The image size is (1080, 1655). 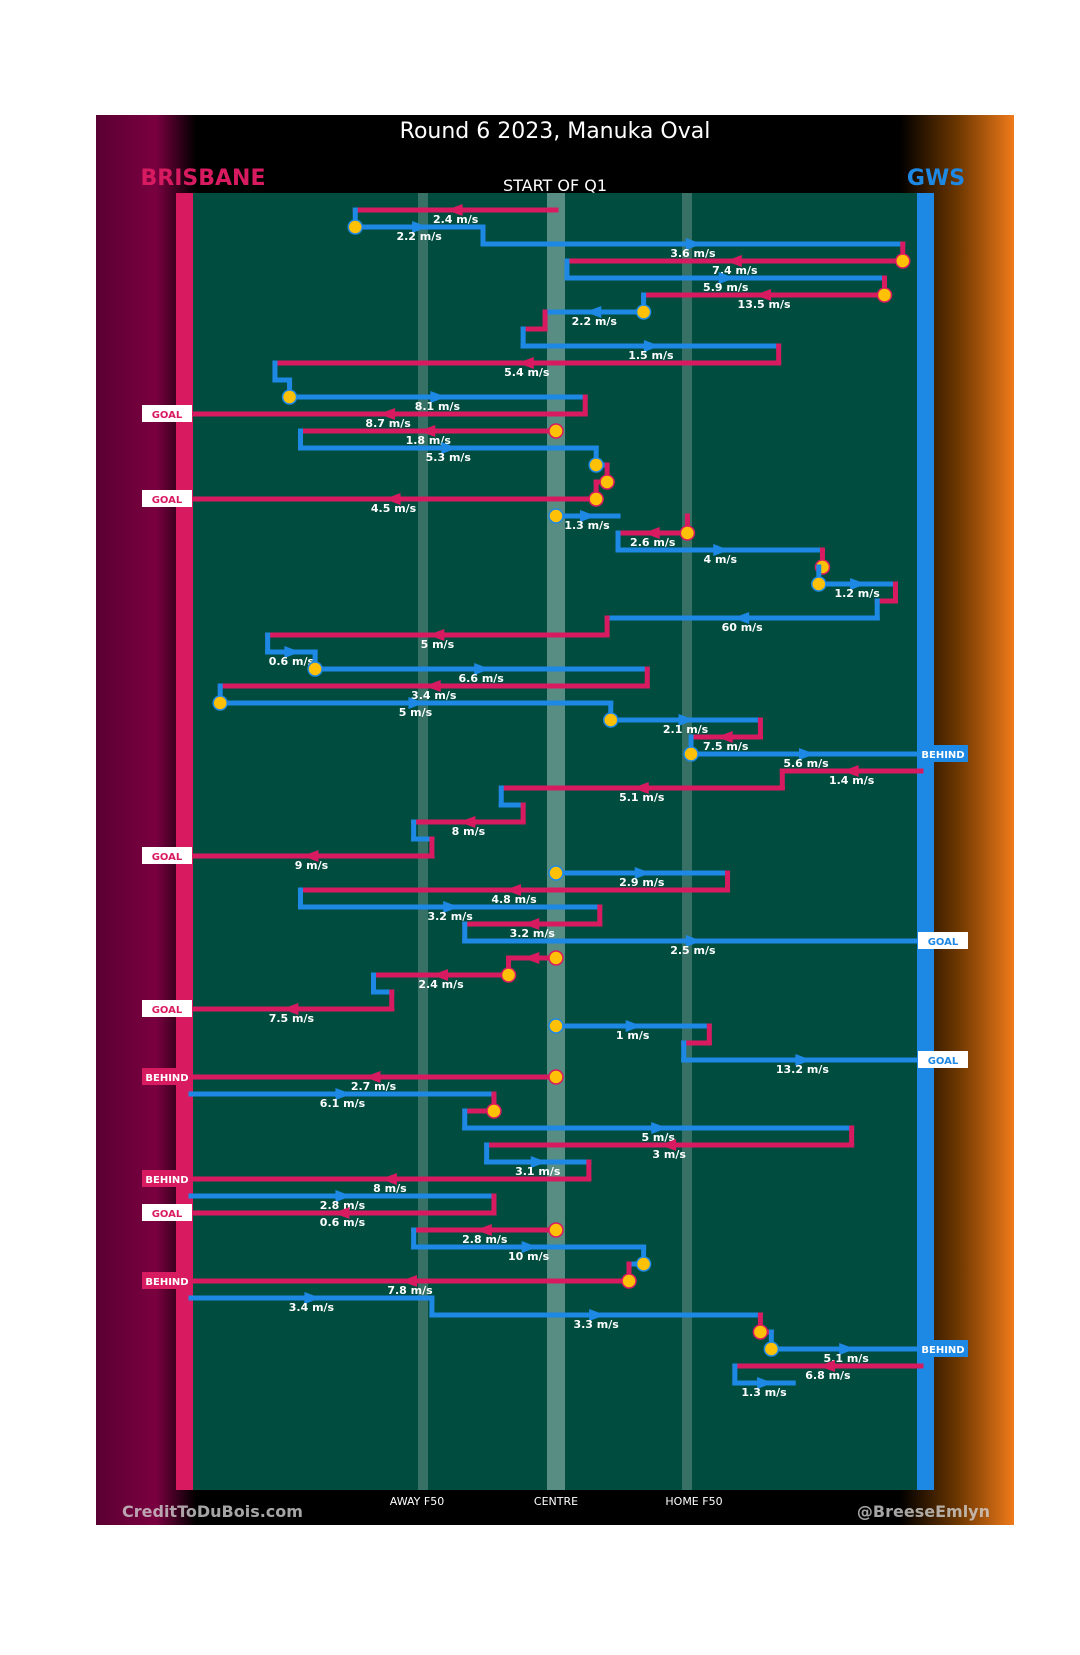 What do you see at coordinates (556, 1501) in the screenshot?
I see `x-tick-centre: CENTRE` at bounding box center [556, 1501].